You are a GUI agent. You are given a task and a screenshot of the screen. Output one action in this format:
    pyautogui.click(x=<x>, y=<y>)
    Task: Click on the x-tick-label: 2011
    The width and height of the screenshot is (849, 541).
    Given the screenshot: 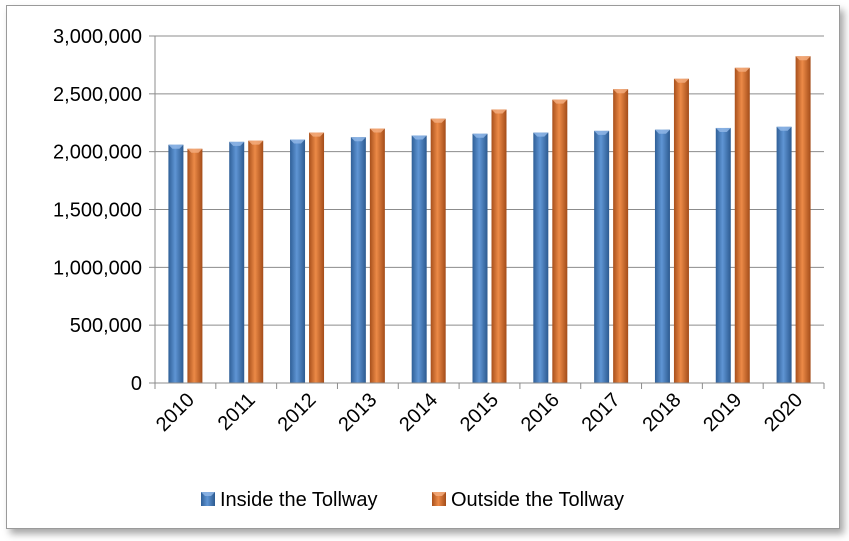 What is the action you would take?
    pyautogui.click(x=237, y=412)
    